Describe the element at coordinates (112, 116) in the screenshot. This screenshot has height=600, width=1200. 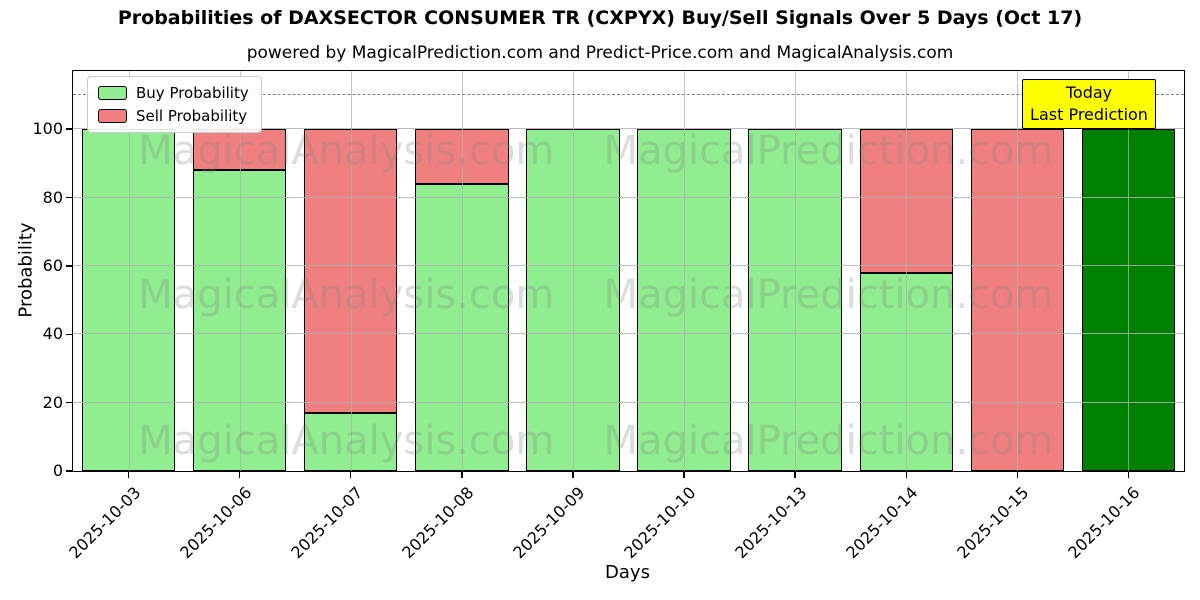
I see `sell-swatch-icon` at that location.